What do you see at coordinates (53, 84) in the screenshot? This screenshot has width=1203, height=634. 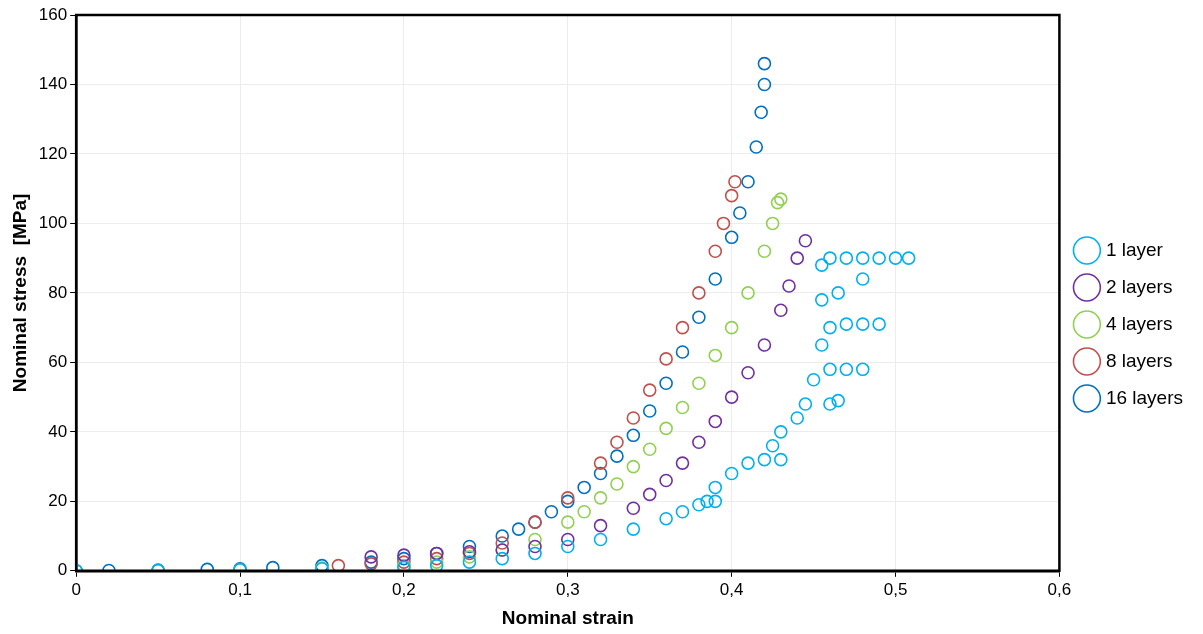 I see `y-tick-label: 140` at bounding box center [53, 84].